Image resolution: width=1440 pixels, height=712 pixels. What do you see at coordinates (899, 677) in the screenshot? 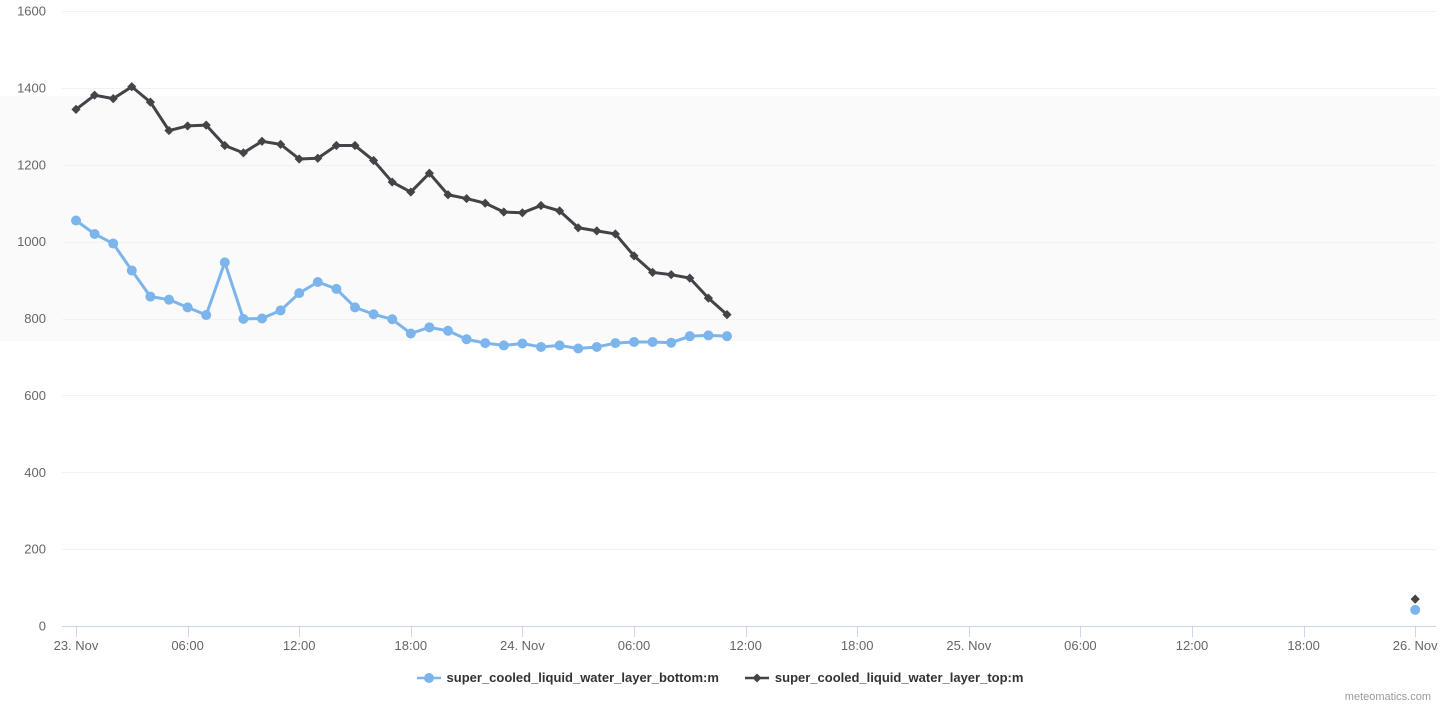
I see `legend-label-top: super_cooled_liquid_water_layer_top:m` at bounding box center [899, 677].